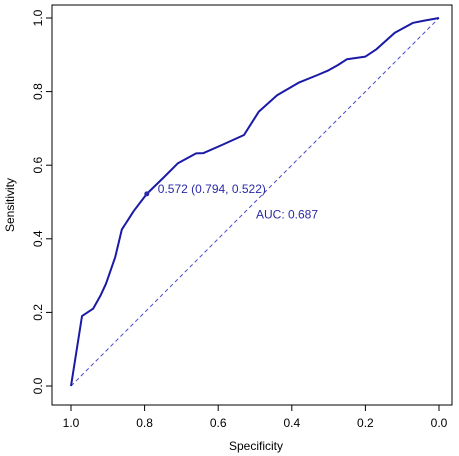  What do you see at coordinates (38, 91) in the screenshot?
I see `y-tick-label: 0.8` at bounding box center [38, 91].